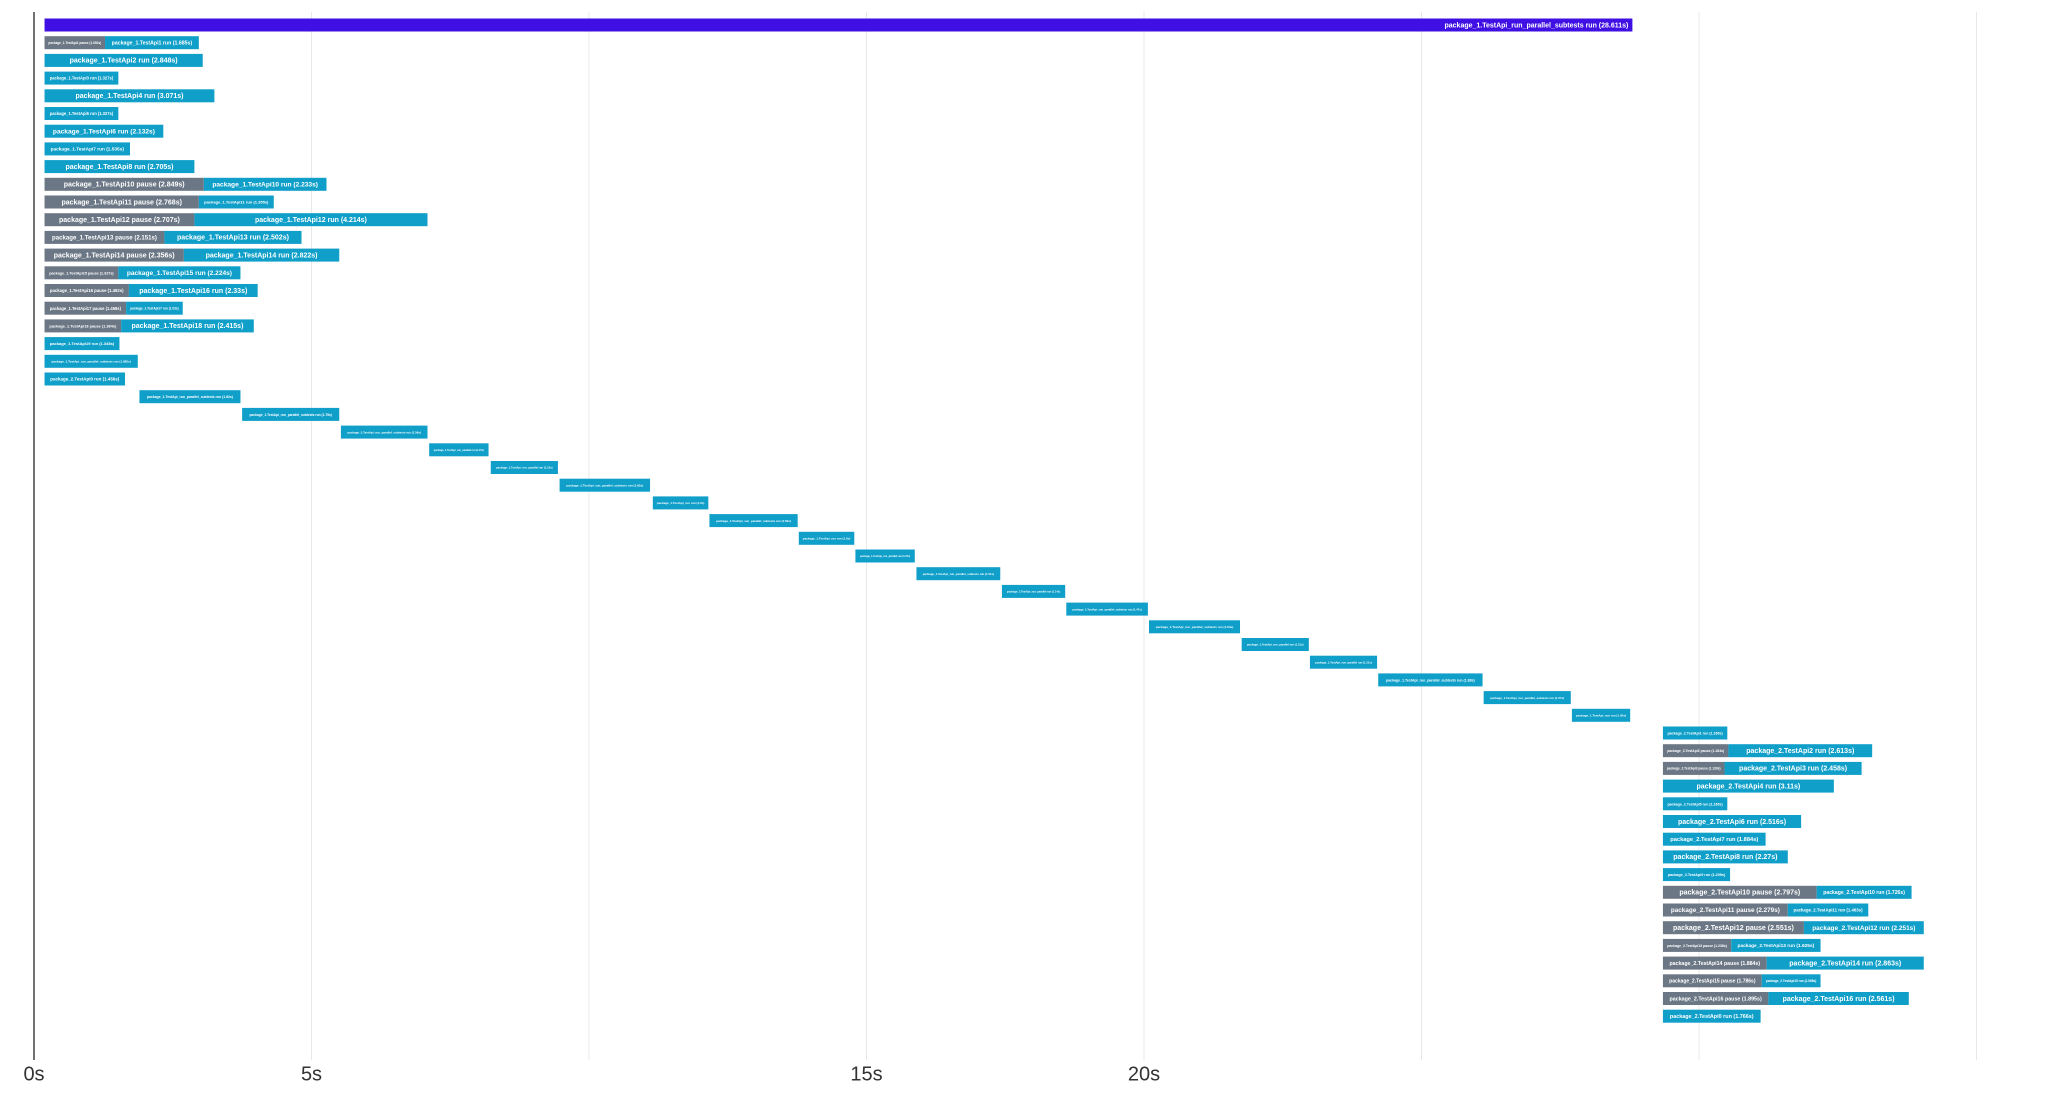 The image size is (2048, 1115). I want to click on bar-label: package_1.TestApi10 run (2.233s), so click(265, 185).